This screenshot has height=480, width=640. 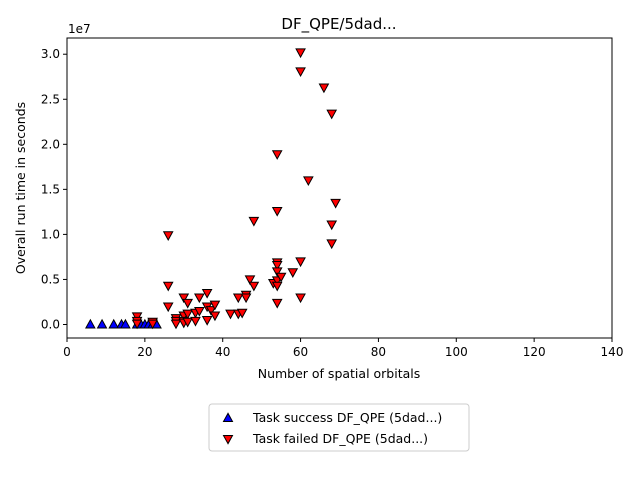 What do you see at coordinates (340, 438) in the screenshot?
I see `legend-failed-label: Task failed DF_QPE (5dad...)` at bounding box center [340, 438].